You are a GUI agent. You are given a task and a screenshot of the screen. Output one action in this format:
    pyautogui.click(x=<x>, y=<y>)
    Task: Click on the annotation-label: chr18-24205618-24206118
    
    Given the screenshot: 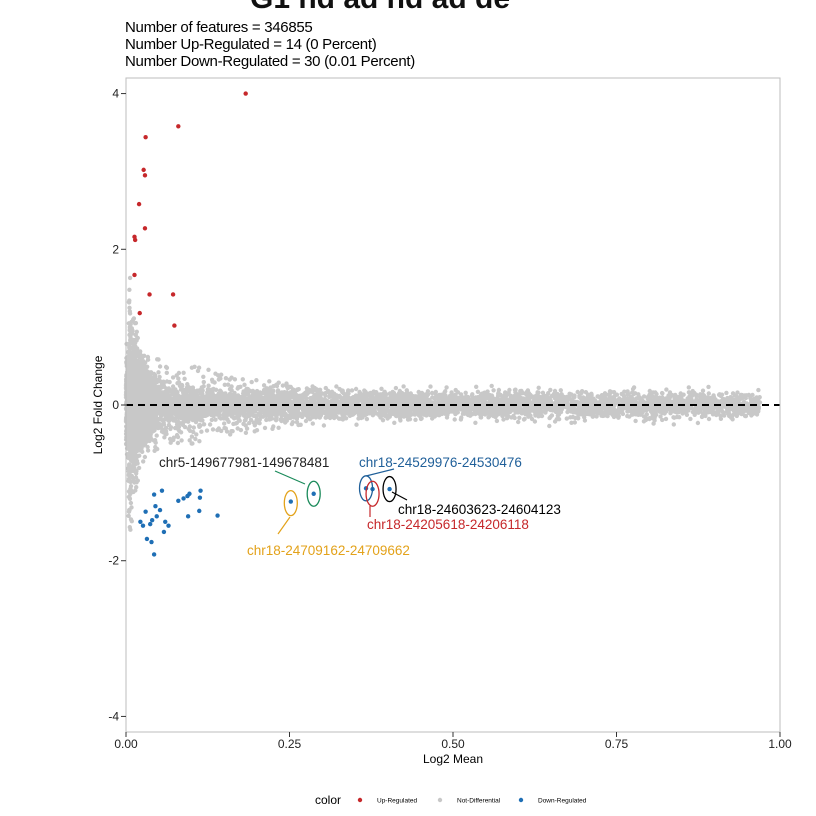 What is the action you would take?
    pyautogui.click(x=448, y=524)
    